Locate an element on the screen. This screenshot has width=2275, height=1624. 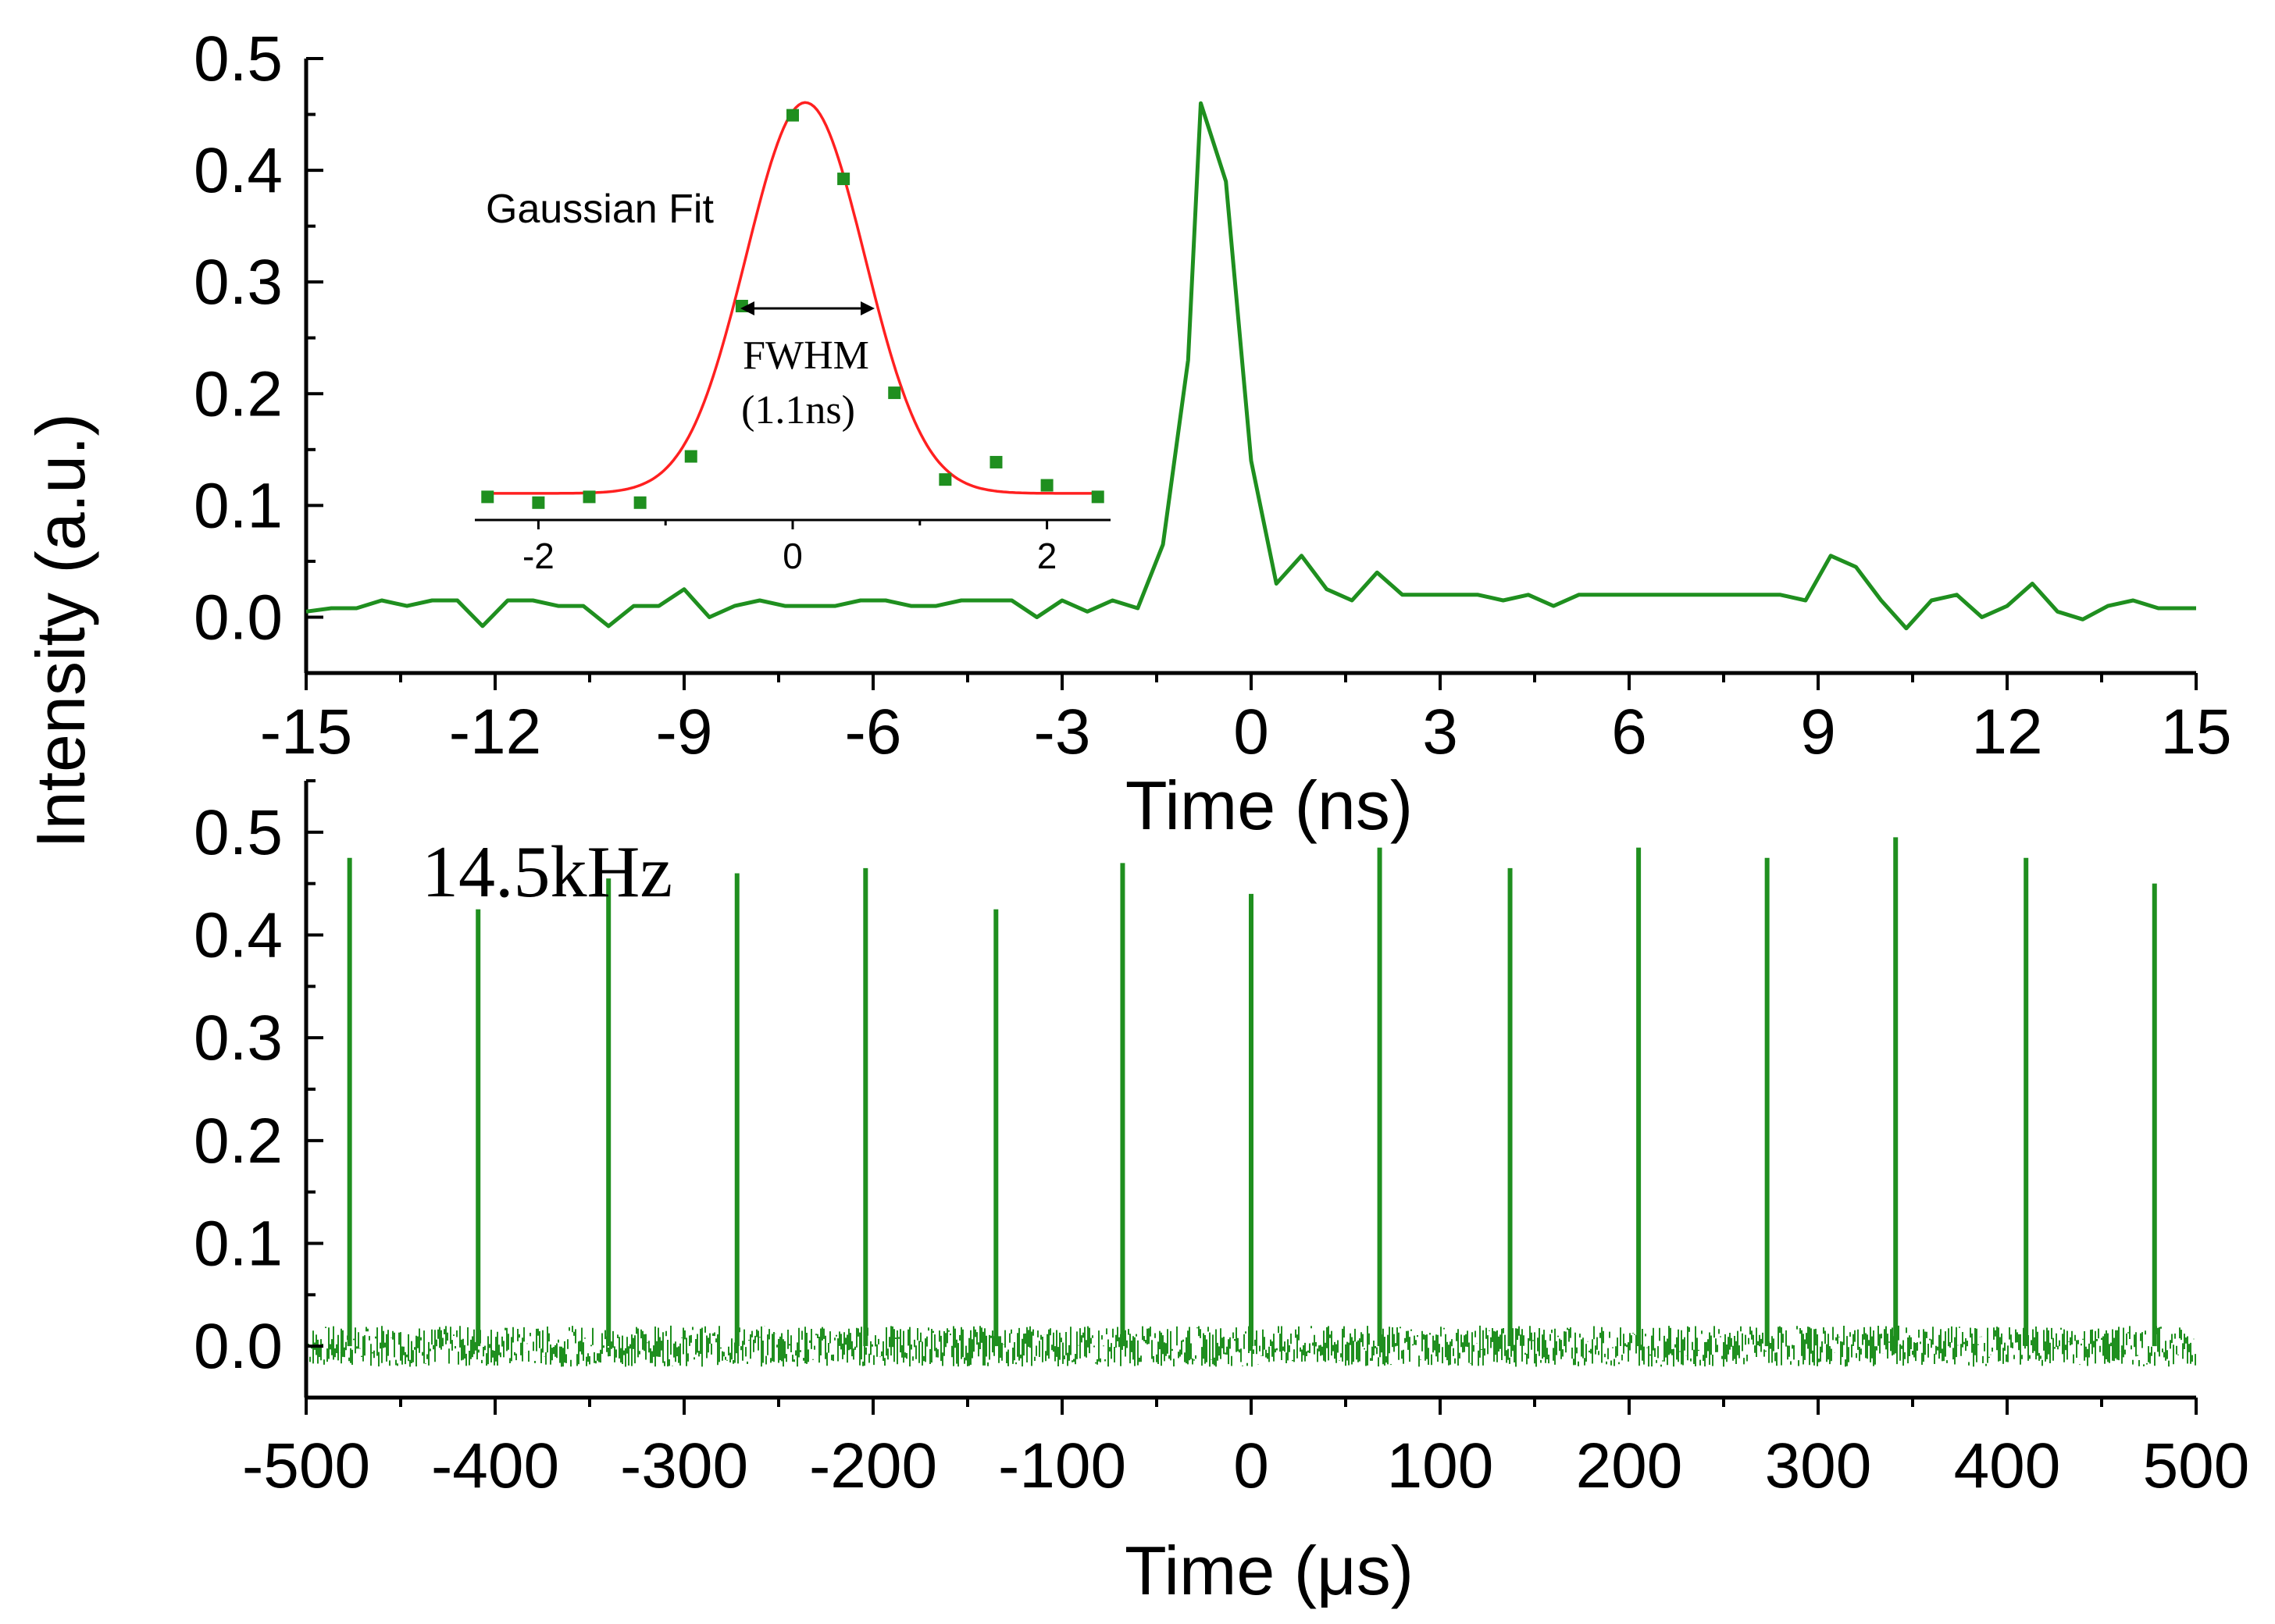
top-x-ticks: -15 -12 -9 -6 -3 0 3 6 9 12 15 is located at coordinates (1246, 720).